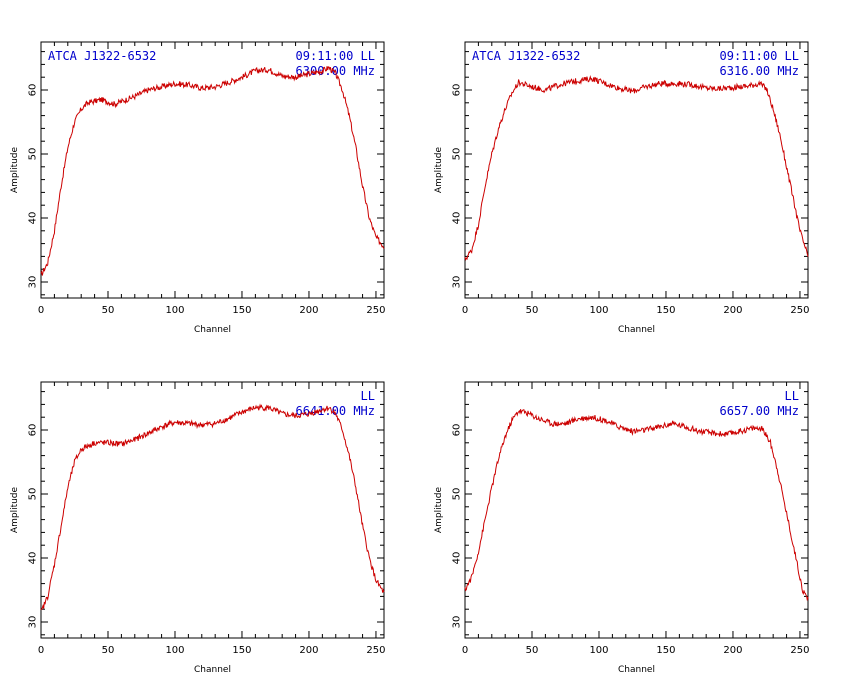  What do you see at coordinates (759, 71) in the screenshot?
I see `frequency-annotation: 6316.00 MHz` at bounding box center [759, 71].